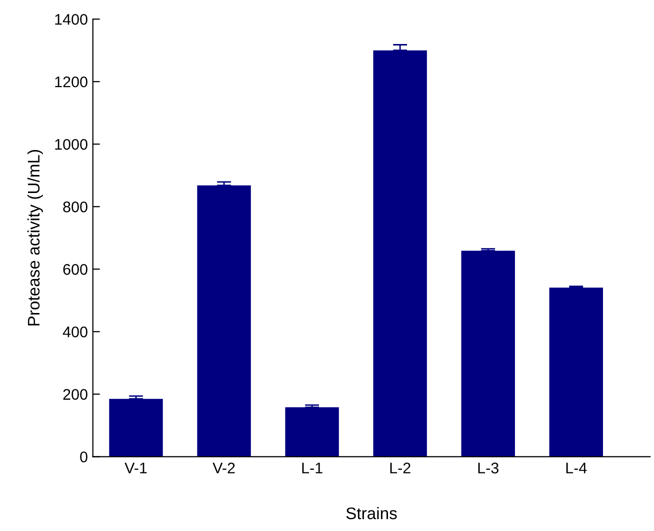 The image size is (654, 531). Describe the element at coordinates (71, 82) in the screenshot. I see `y-tick-label: 1200` at that location.